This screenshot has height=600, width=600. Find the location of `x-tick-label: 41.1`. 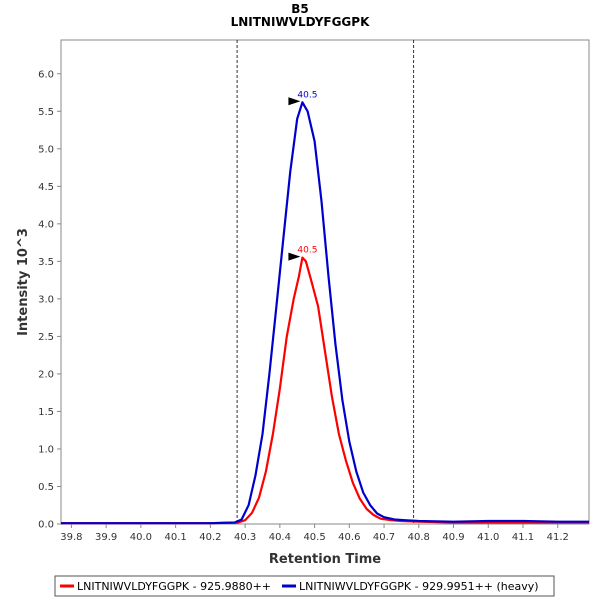

x-tick-label: 41.1 is located at coordinates (523, 537).